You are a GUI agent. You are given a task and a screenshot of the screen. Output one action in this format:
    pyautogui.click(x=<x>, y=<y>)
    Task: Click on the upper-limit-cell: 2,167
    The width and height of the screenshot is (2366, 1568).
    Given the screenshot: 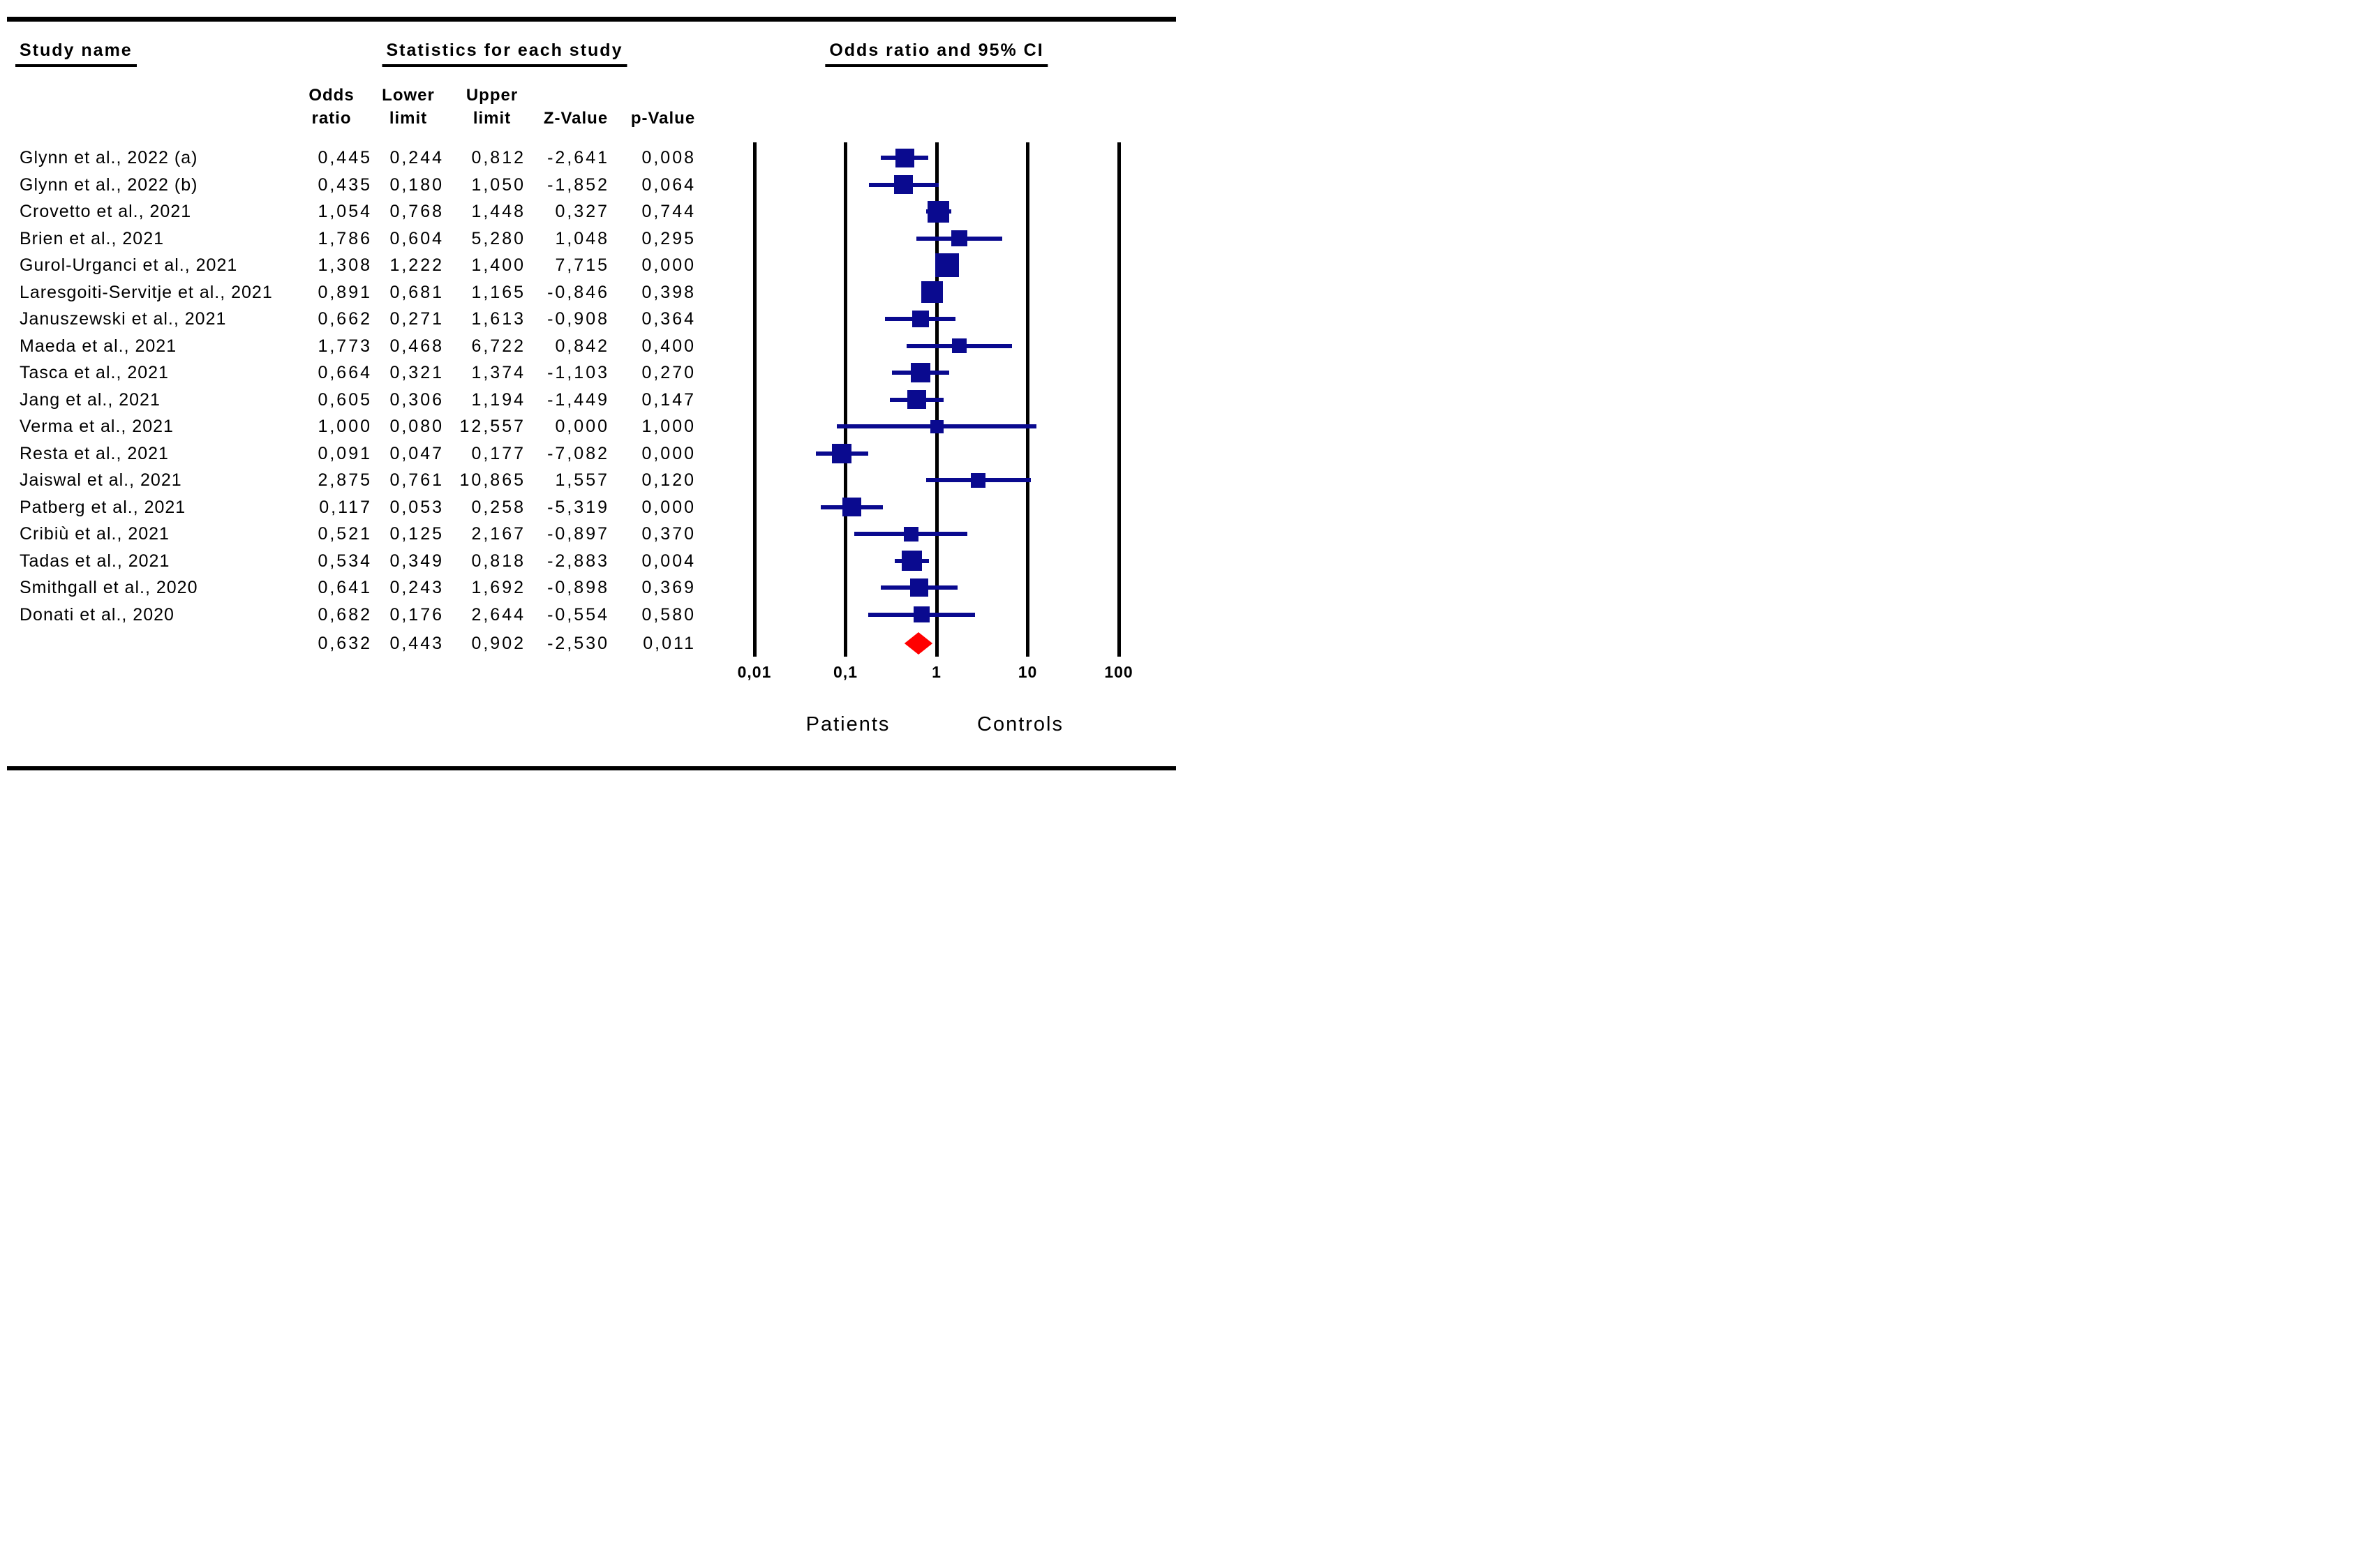 What is the action you would take?
    pyautogui.click(x=499, y=534)
    